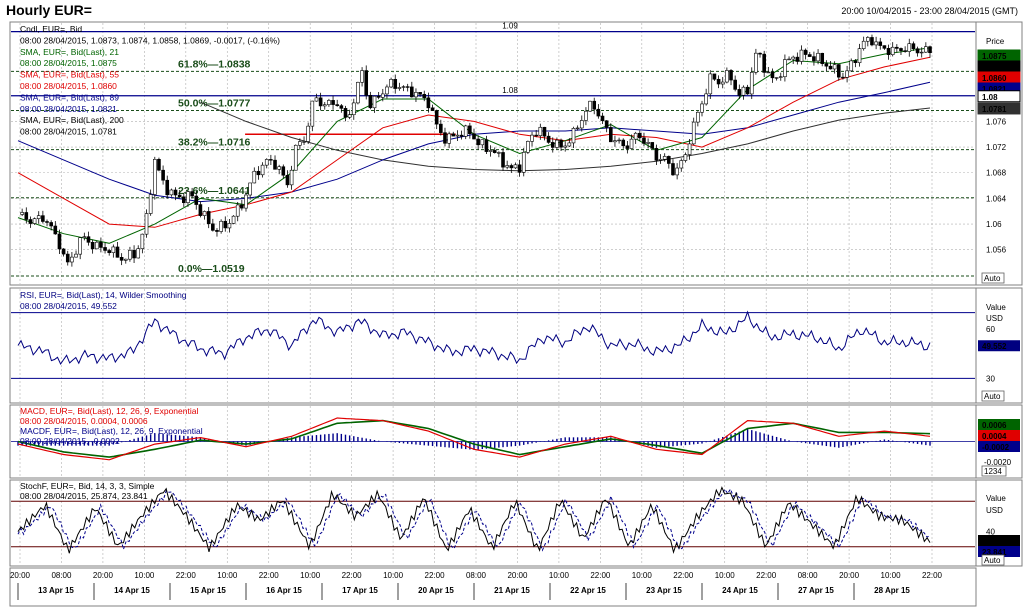 The image size is (1024, 610). Describe the element at coordinates (996, 121) in the screenshot. I see `price-tick: 1.076` at that location.